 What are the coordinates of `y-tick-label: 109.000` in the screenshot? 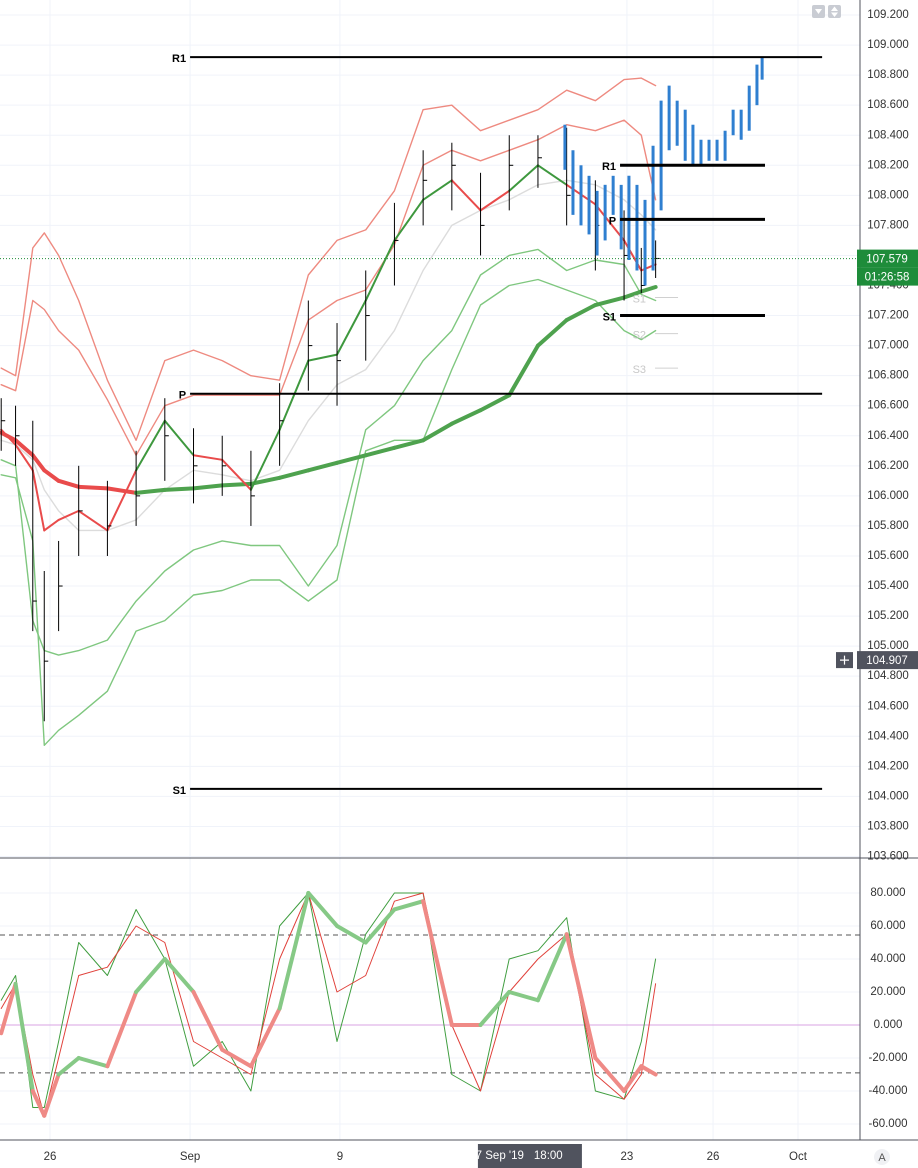 It's located at (888, 45).